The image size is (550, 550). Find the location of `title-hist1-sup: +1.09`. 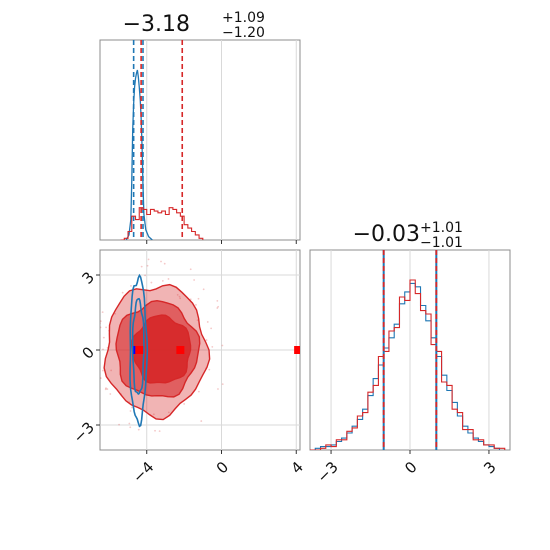

title-hist1-sup: +1.09 is located at coordinates (243, 18).